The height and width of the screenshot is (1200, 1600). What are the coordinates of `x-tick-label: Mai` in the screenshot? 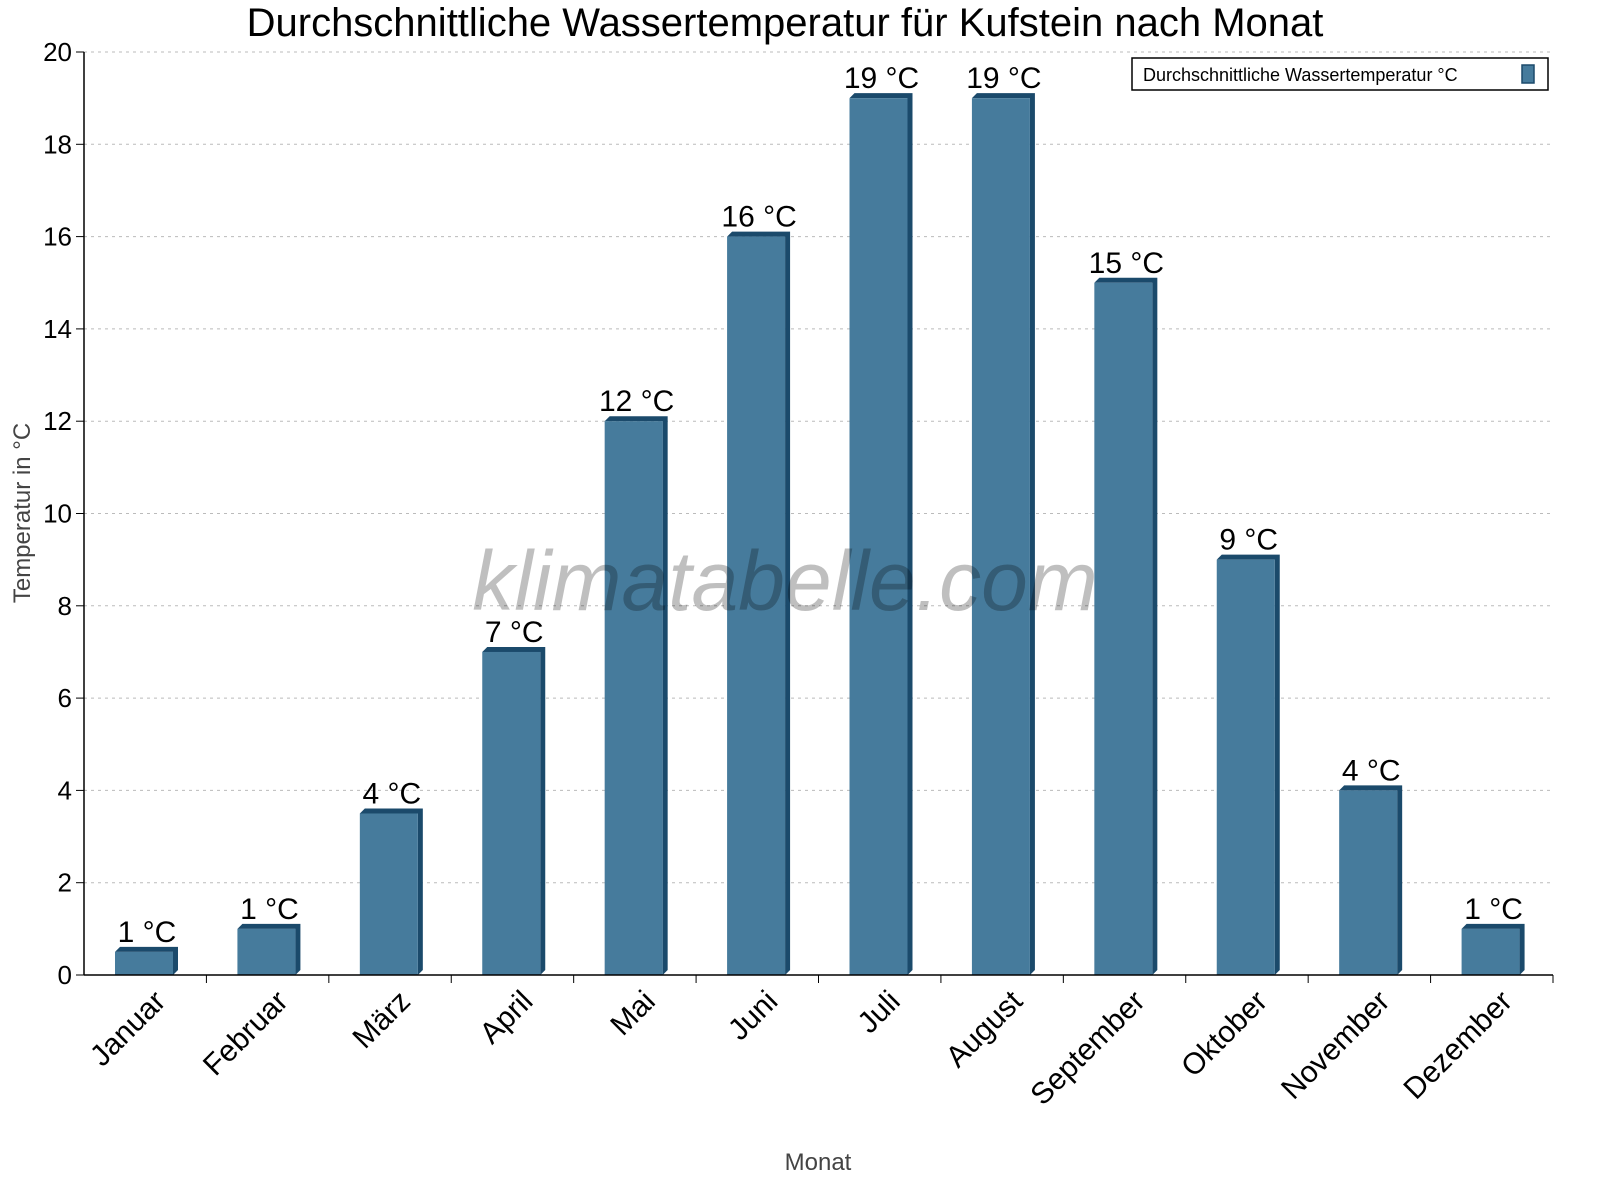 It's located at (633, 1014).